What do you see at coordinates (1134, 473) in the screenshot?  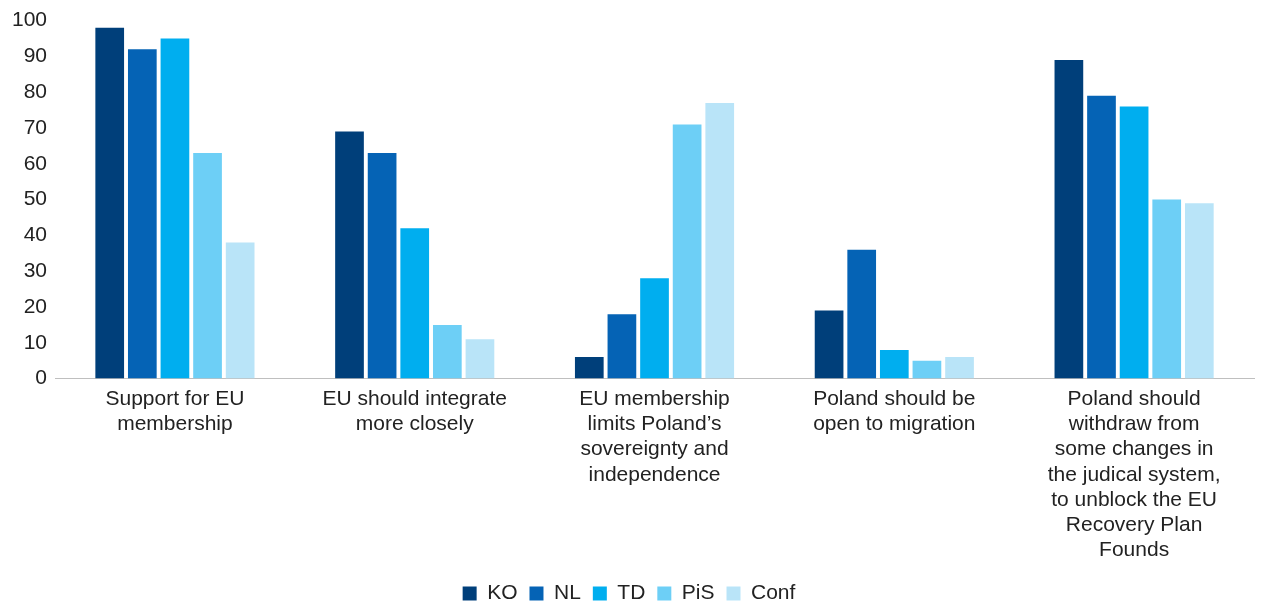 I see `x-tick-label: Poland should withdraw from some changes in the judical system, to unblock the EU Recovery Plan Founds` at bounding box center [1134, 473].